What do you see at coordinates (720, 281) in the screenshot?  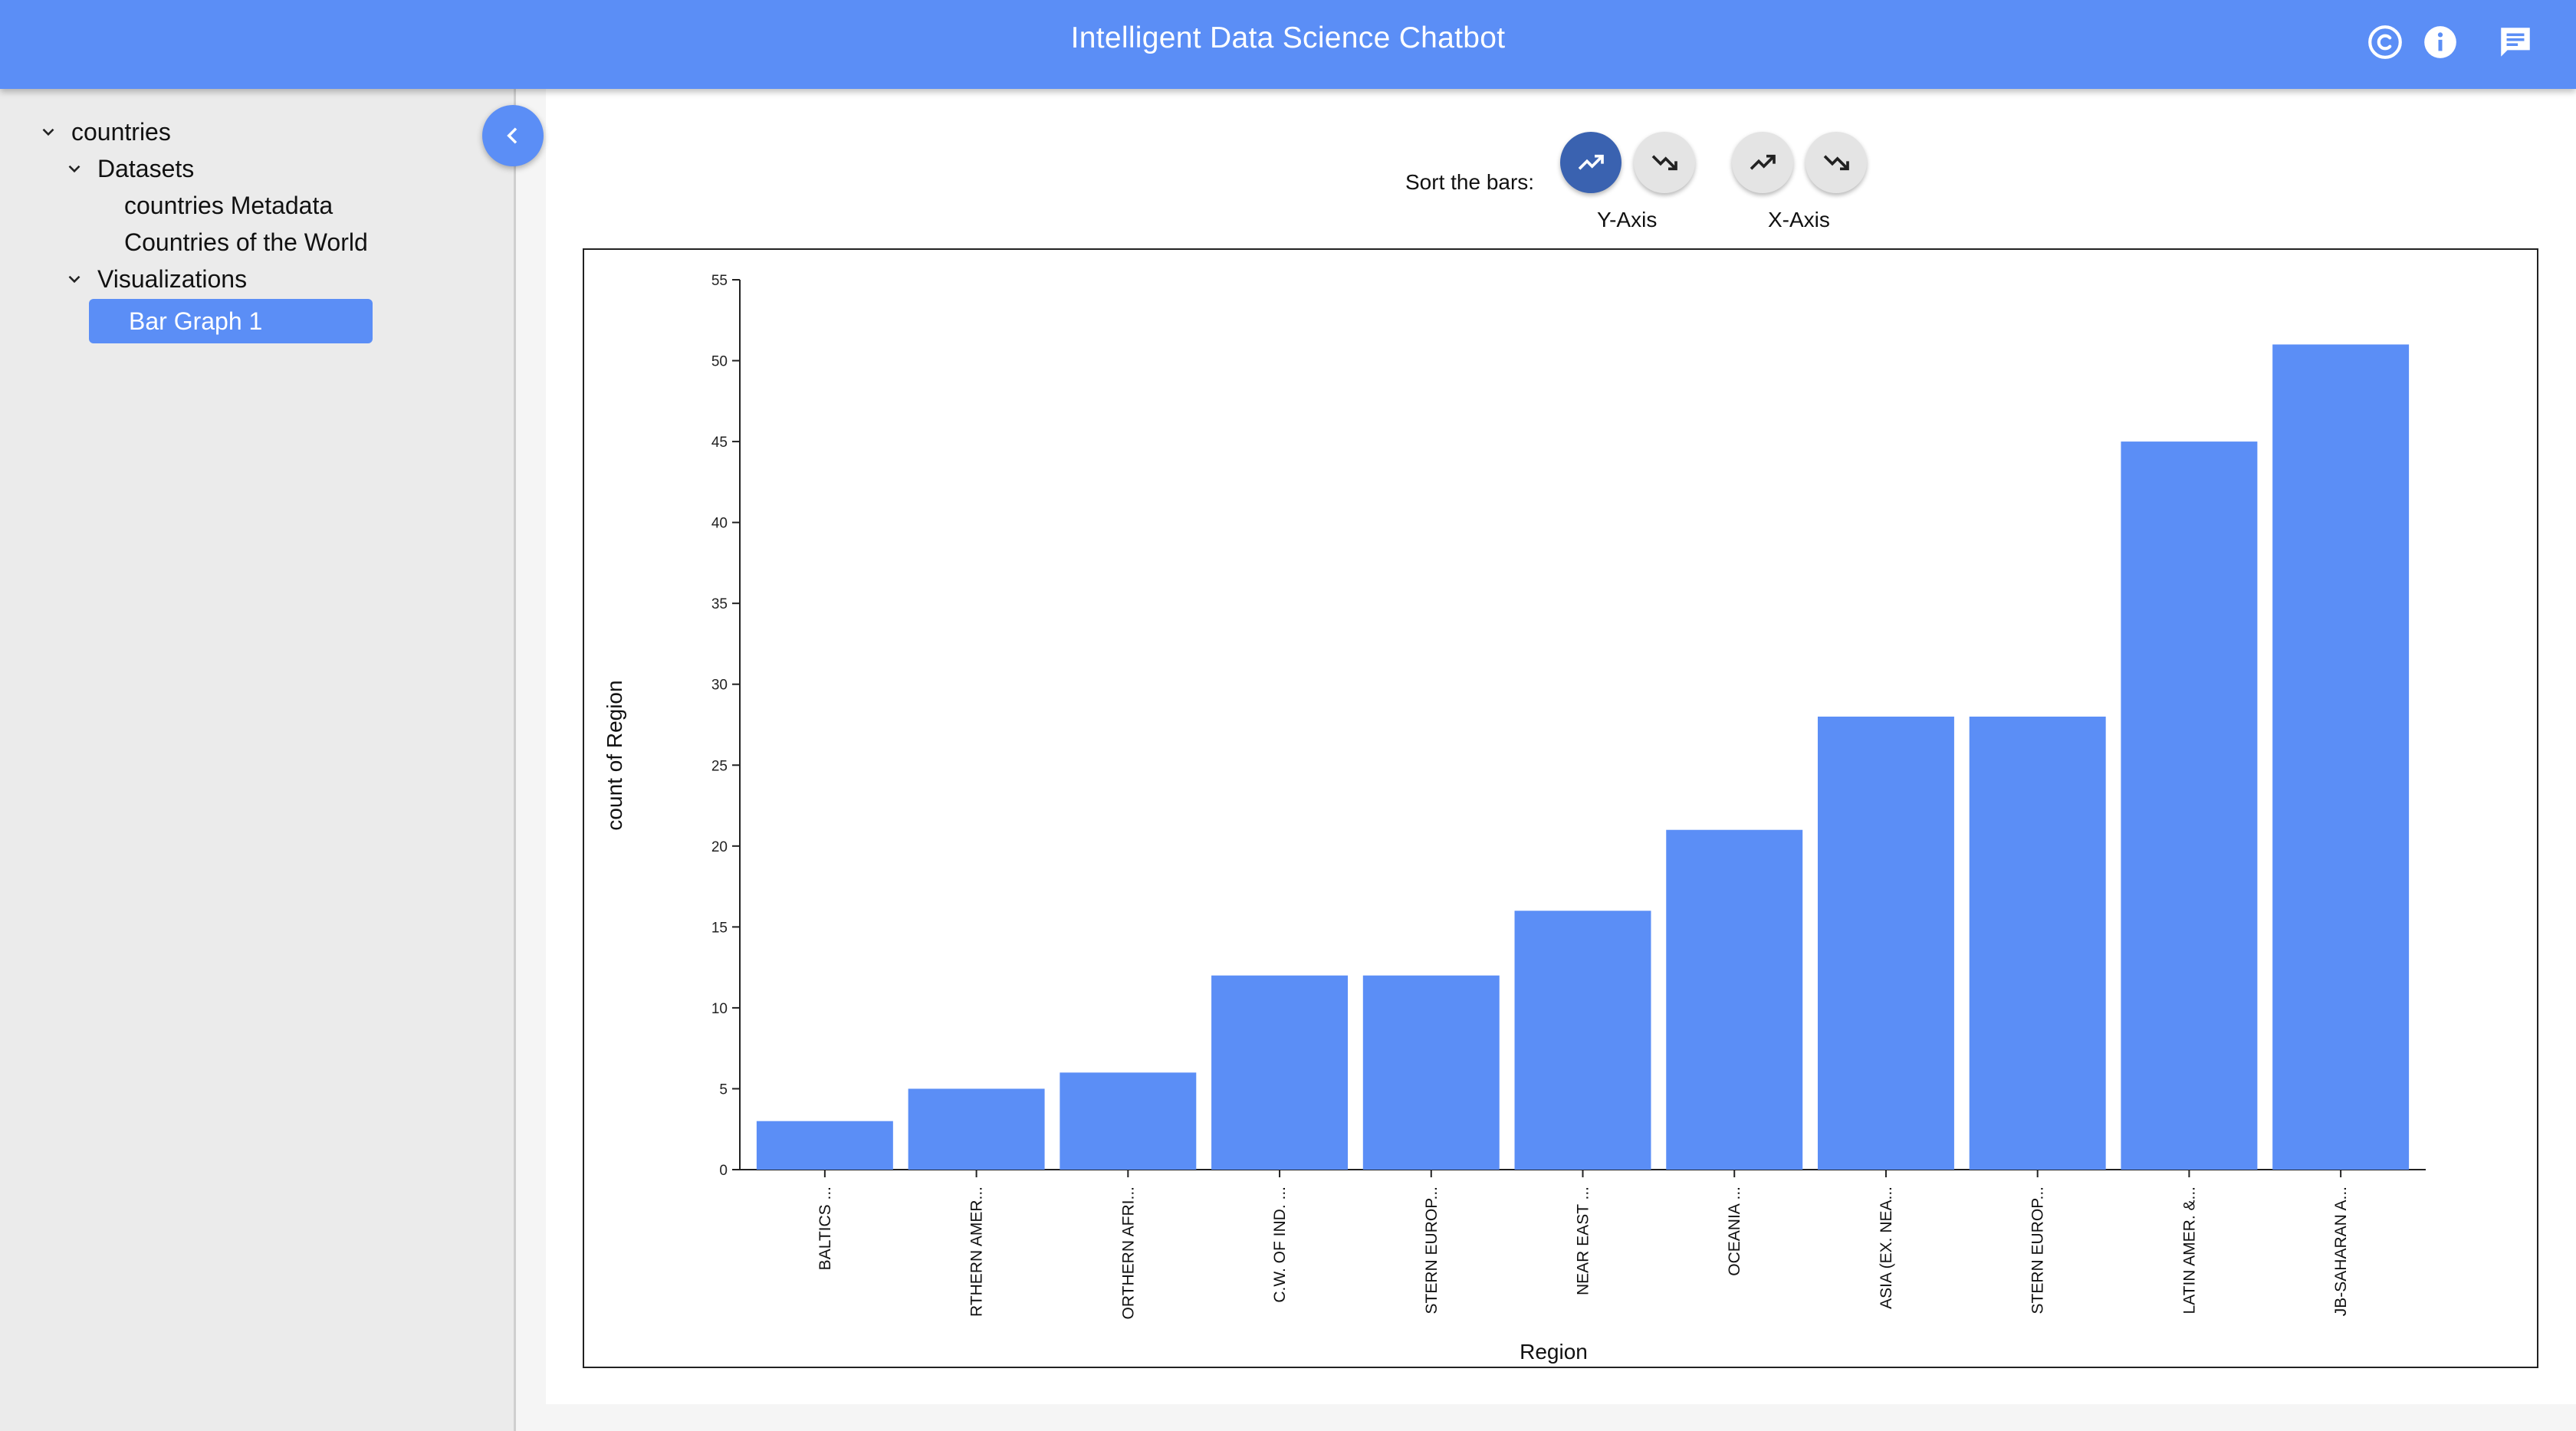 I see `y-tick-label: 55` at bounding box center [720, 281].